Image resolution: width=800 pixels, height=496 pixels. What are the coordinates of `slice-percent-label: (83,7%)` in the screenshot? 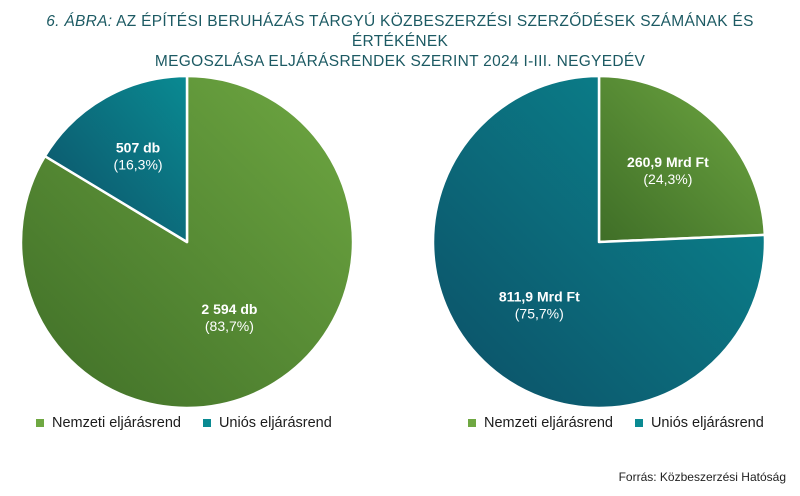 It's located at (229, 326).